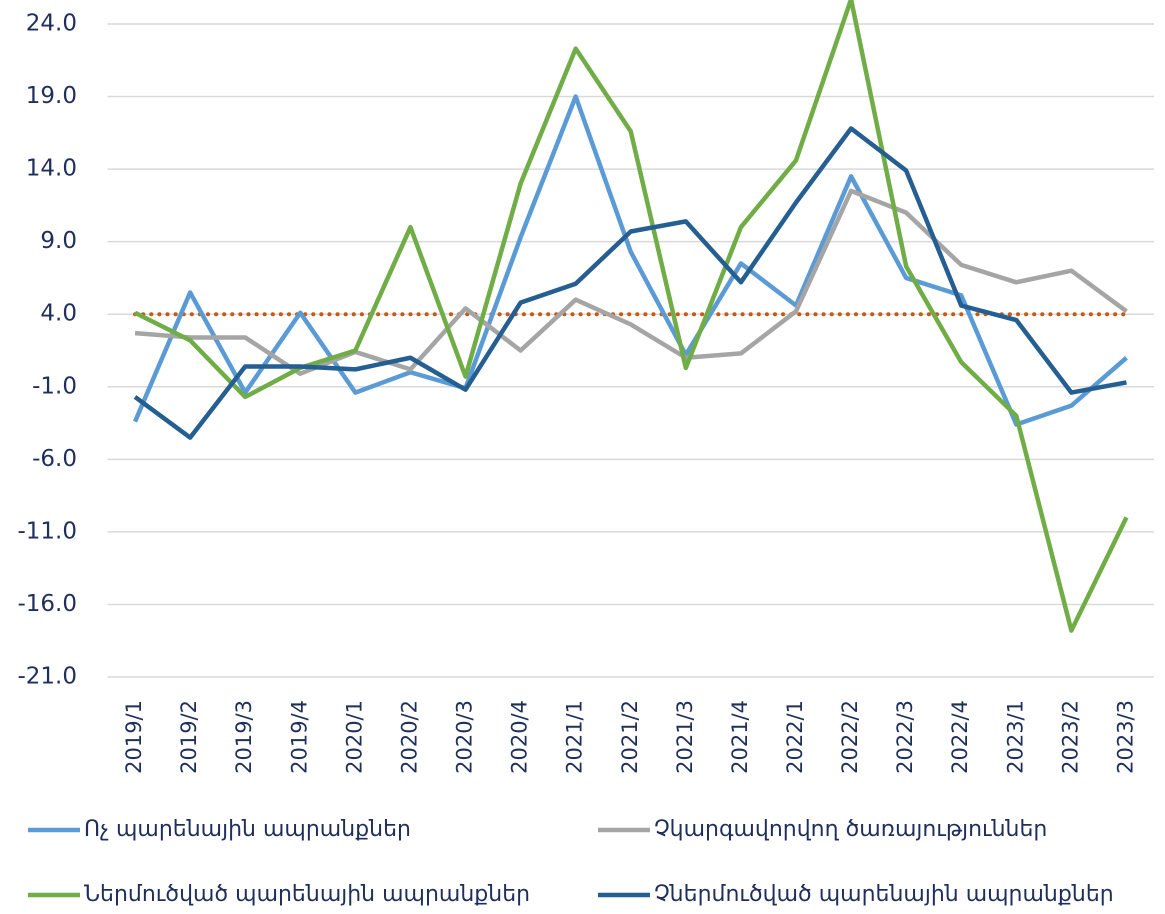 The height and width of the screenshot is (914, 1165). What do you see at coordinates (244, 737) in the screenshot?
I see `x-tick-label: 2019/3` at bounding box center [244, 737].